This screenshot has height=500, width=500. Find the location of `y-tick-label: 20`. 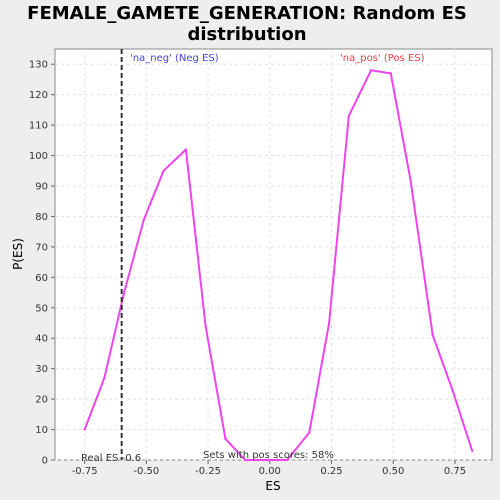

y-tick-label: 20 is located at coordinates (41, 400).